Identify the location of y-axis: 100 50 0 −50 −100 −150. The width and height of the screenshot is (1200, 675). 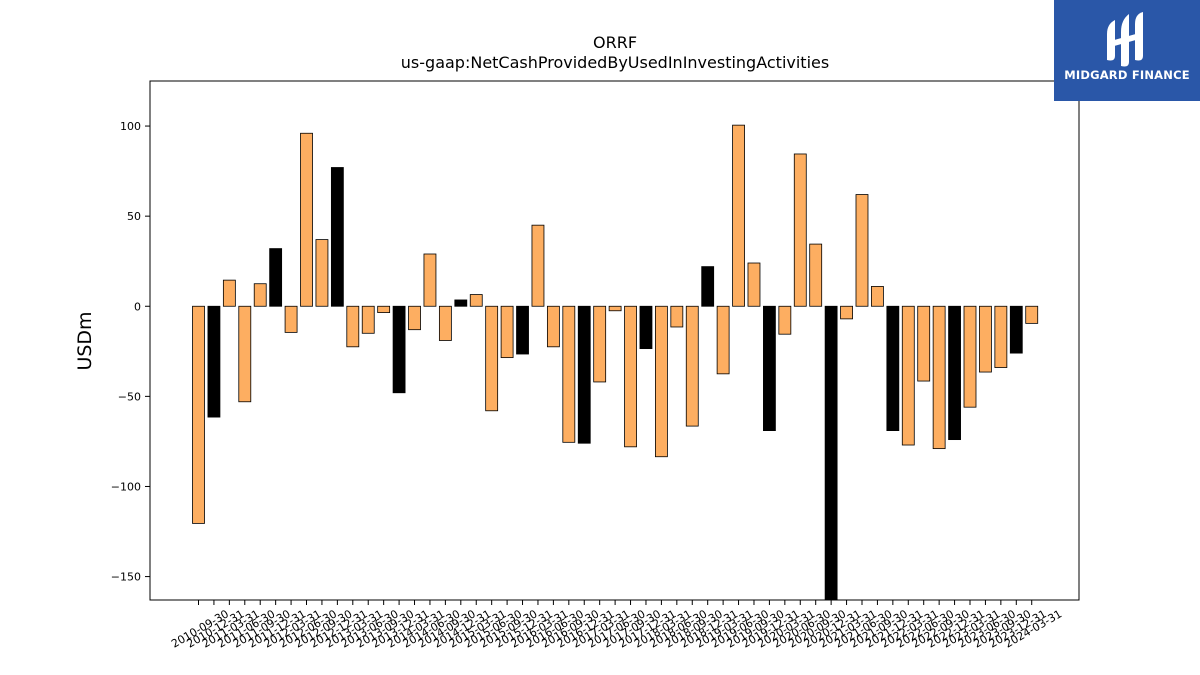
(130, 352).